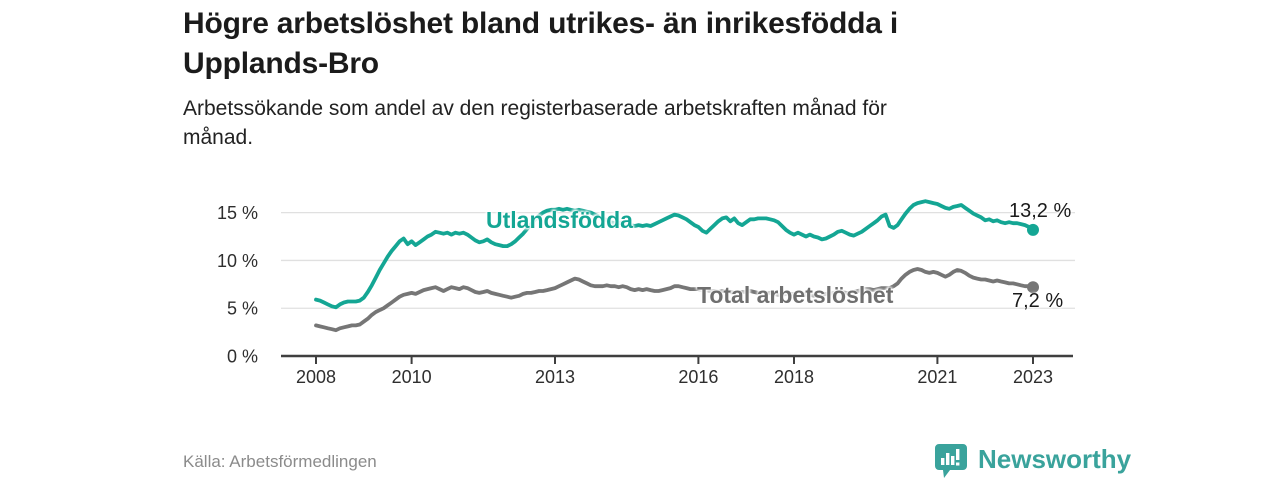  Describe the element at coordinates (1040, 211) in the screenshot. I see `end-value-label-utlandsfodda: 13,2 %` at that location.